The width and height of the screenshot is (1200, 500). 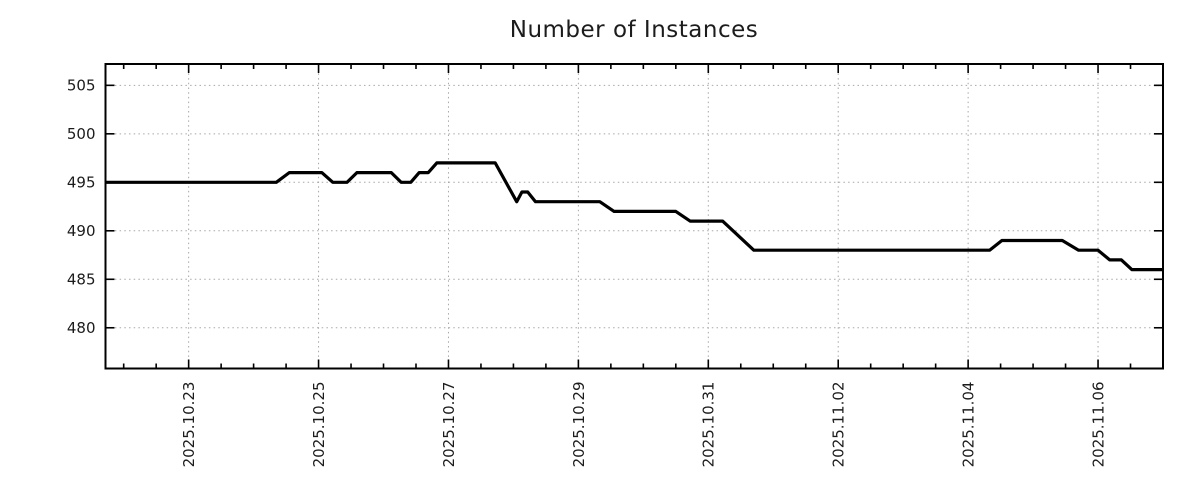 I want to click on y-tick-label: 490, so click(x=81, y=231).